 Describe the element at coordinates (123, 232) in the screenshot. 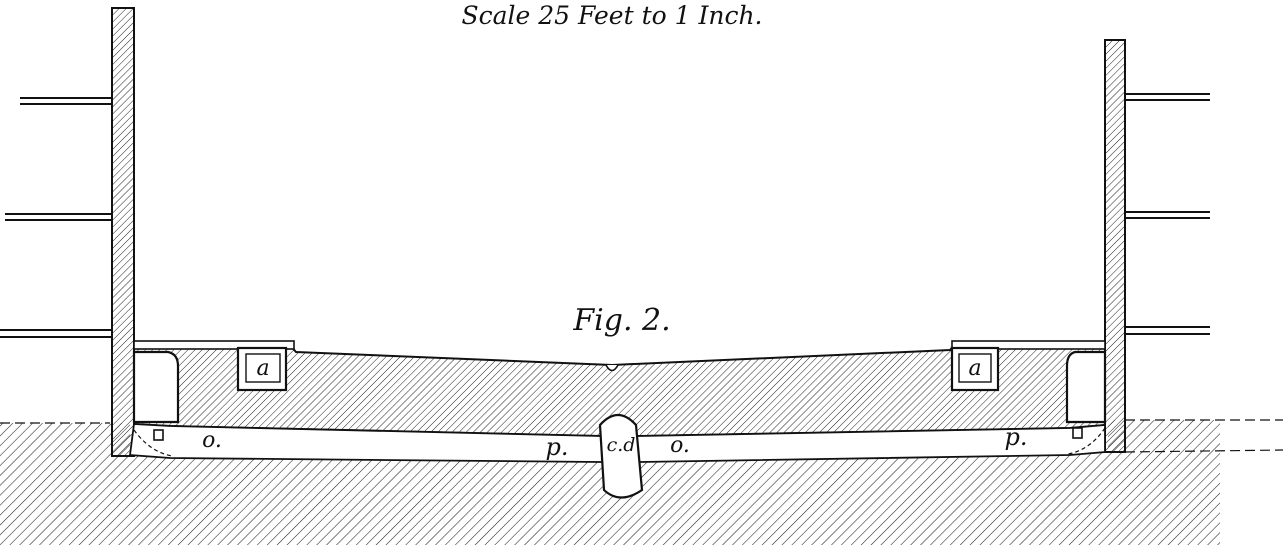

I see `left-building-wall` at that location.